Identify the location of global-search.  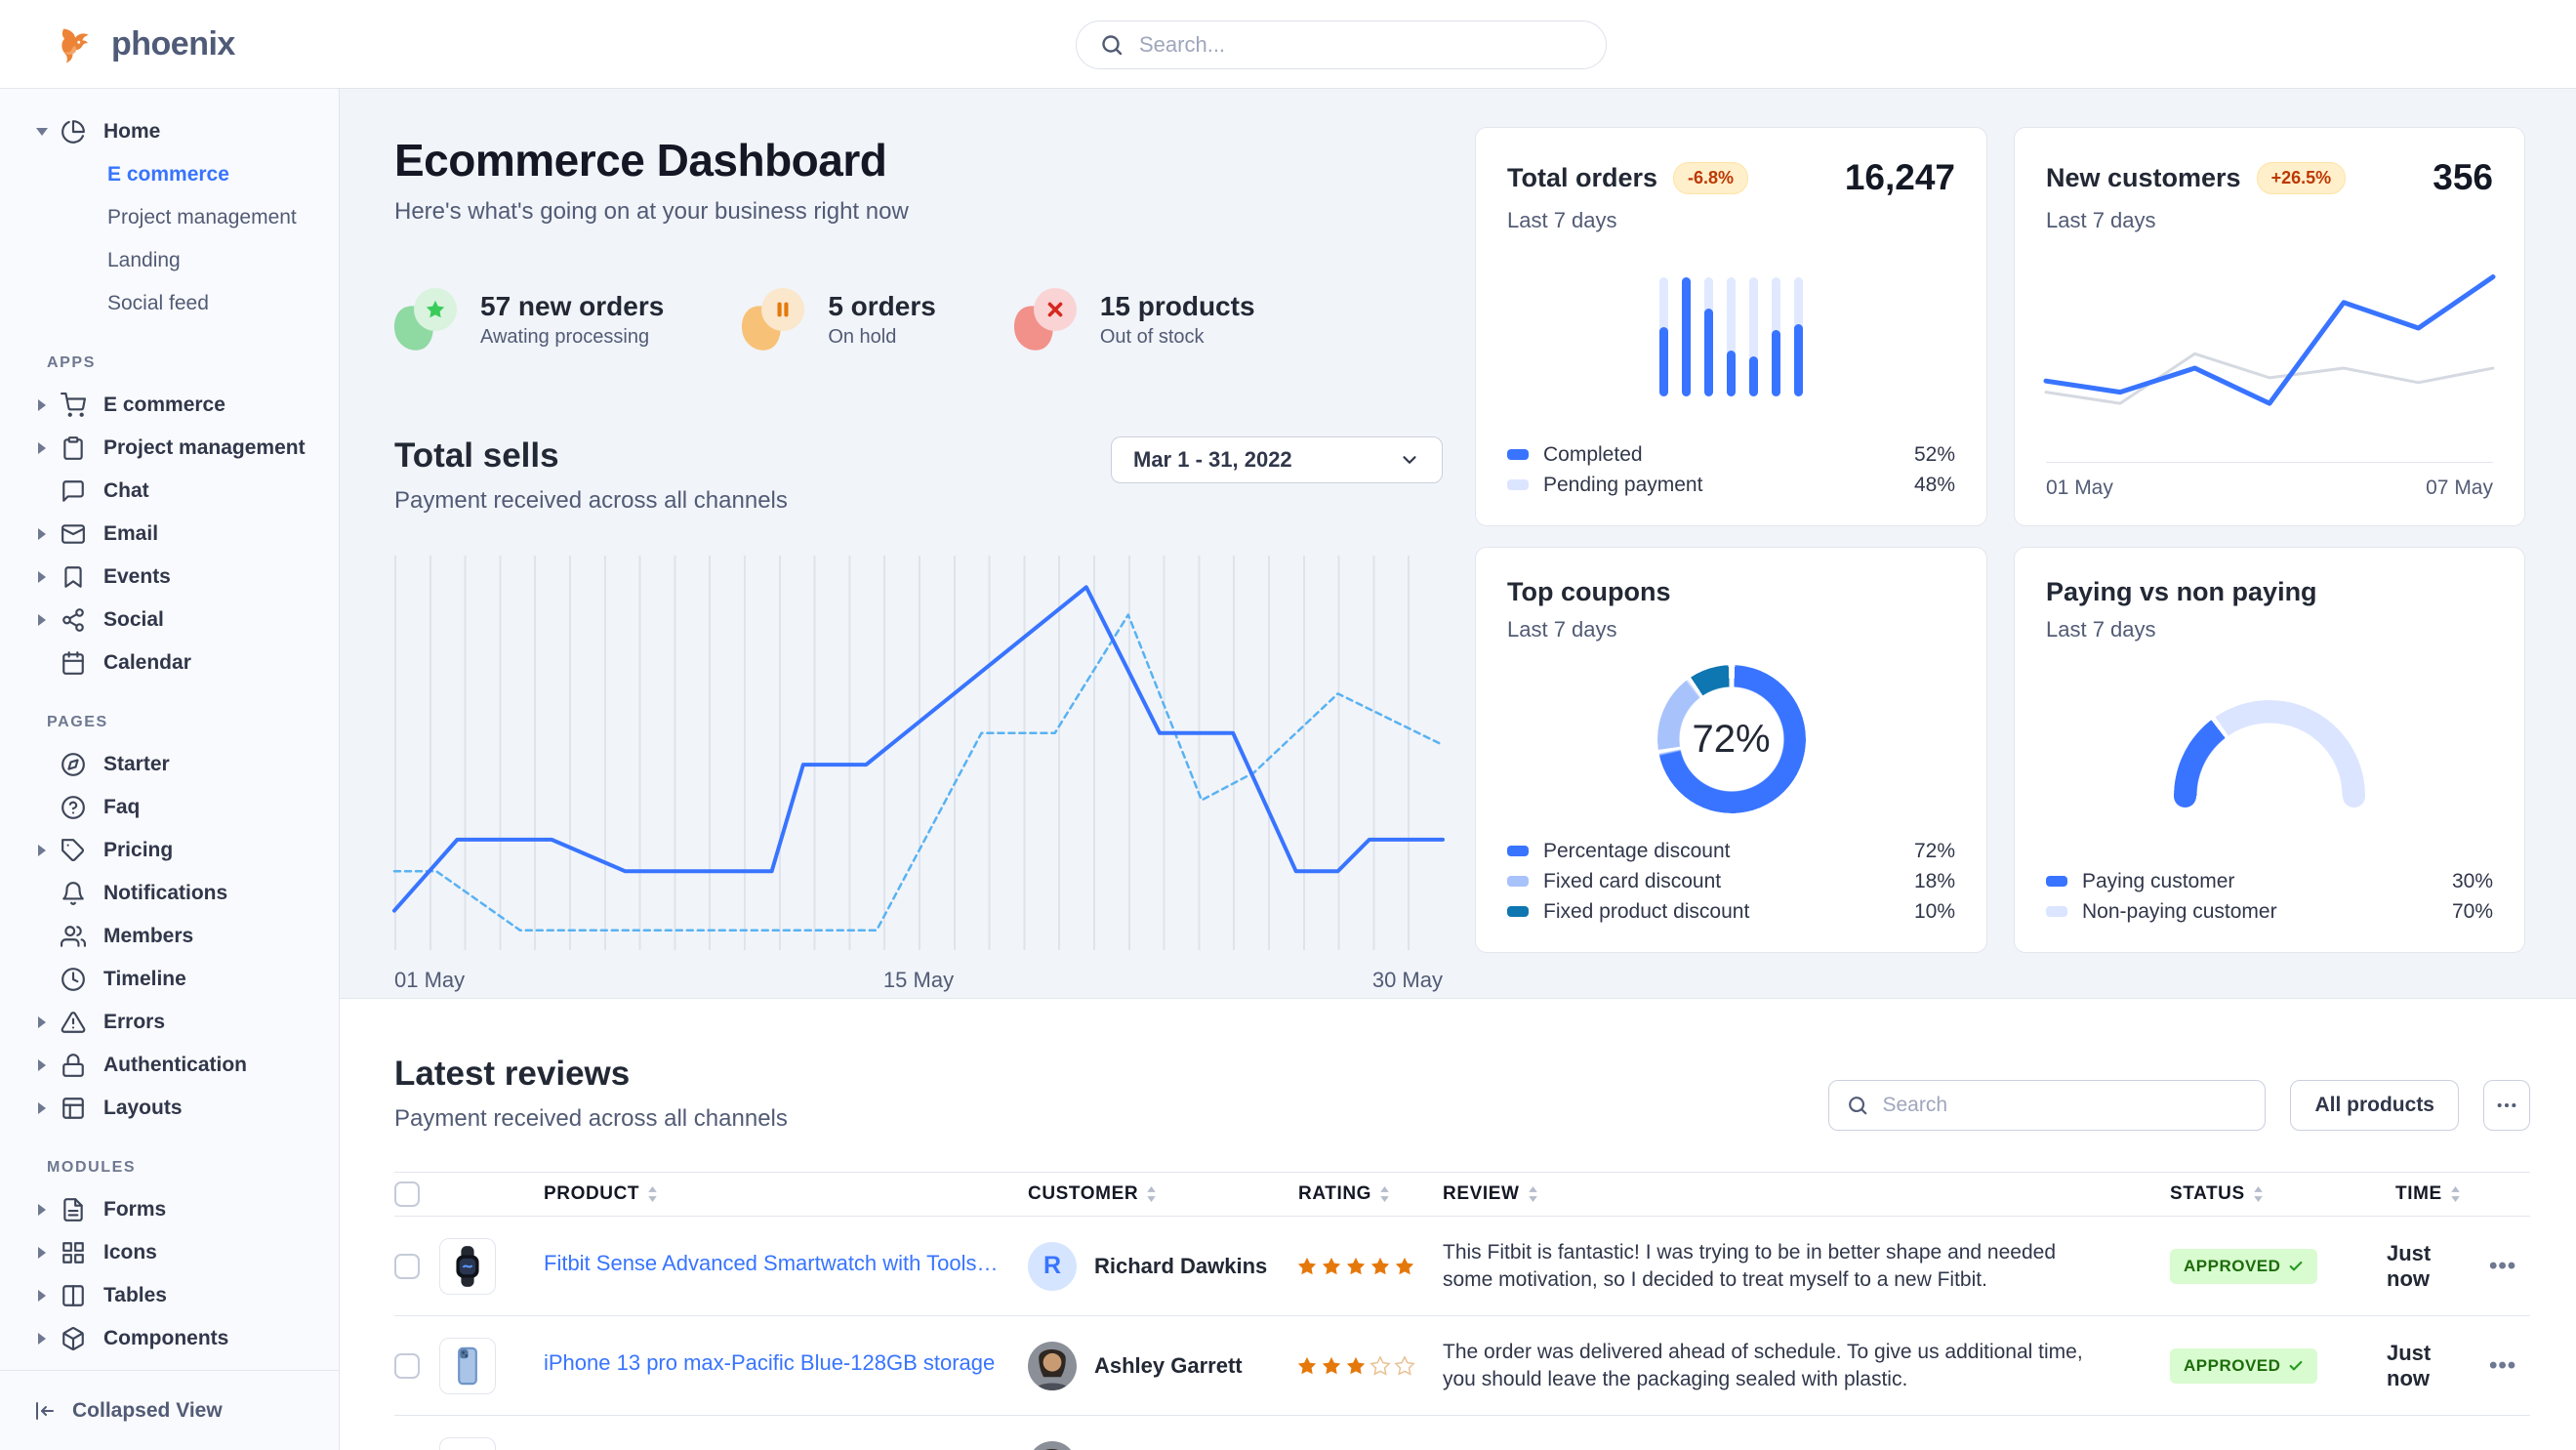
(1341, 45).